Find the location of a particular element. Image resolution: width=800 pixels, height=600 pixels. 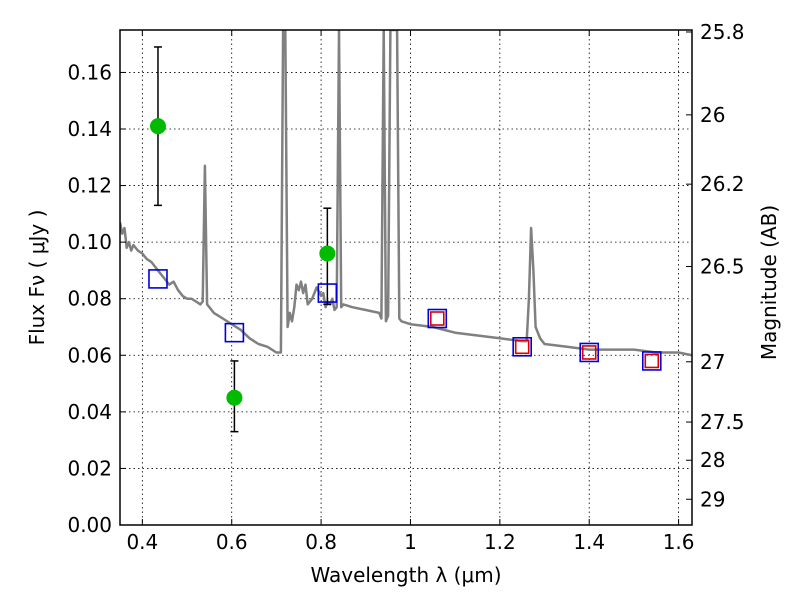

y-tick-label: 0.00 is located at coordinates (89, 525).